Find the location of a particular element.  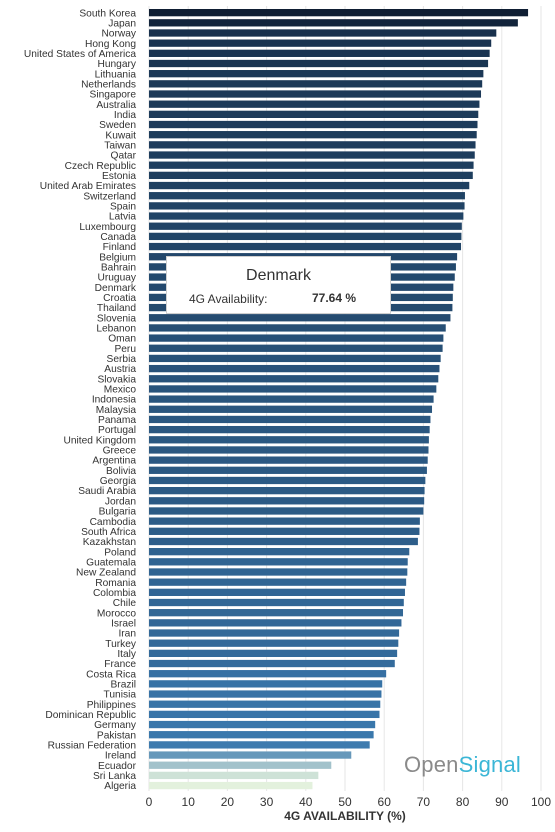

category-label: Hong Kong is located at coordinates (110, 44).